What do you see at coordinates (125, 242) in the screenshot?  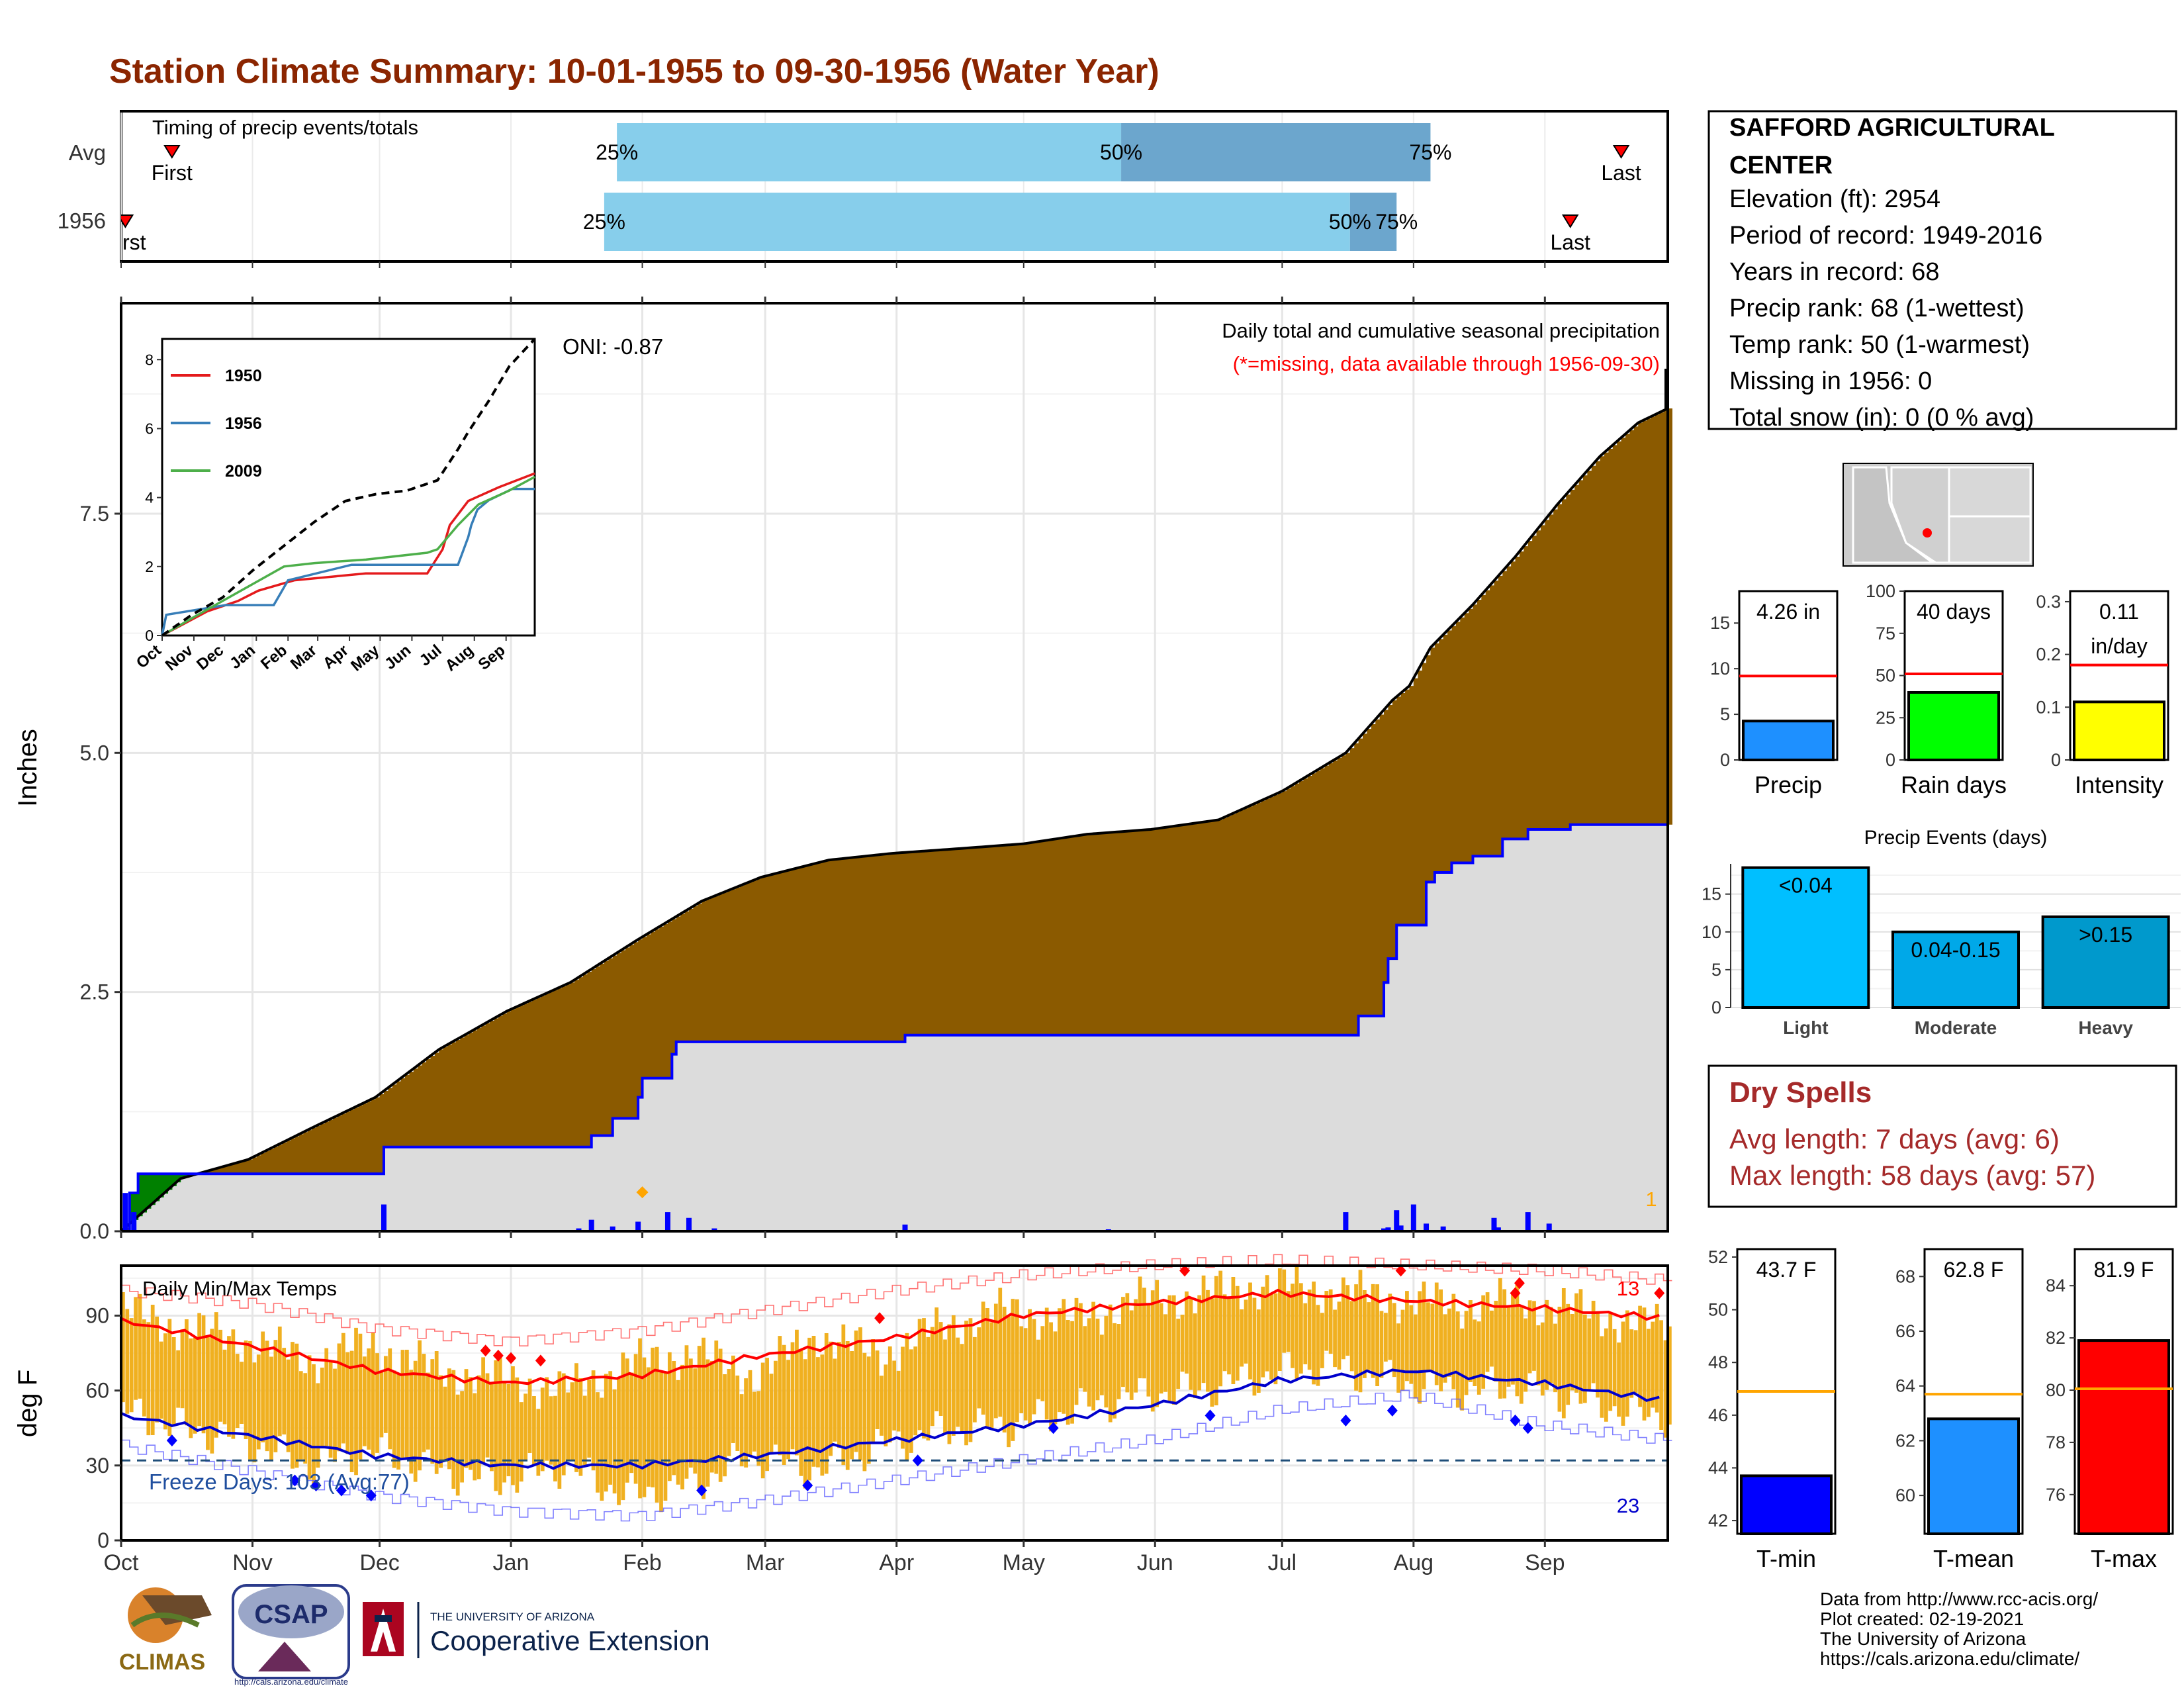 I see `timing-marker-label: First` at bounding box center [125, 242].